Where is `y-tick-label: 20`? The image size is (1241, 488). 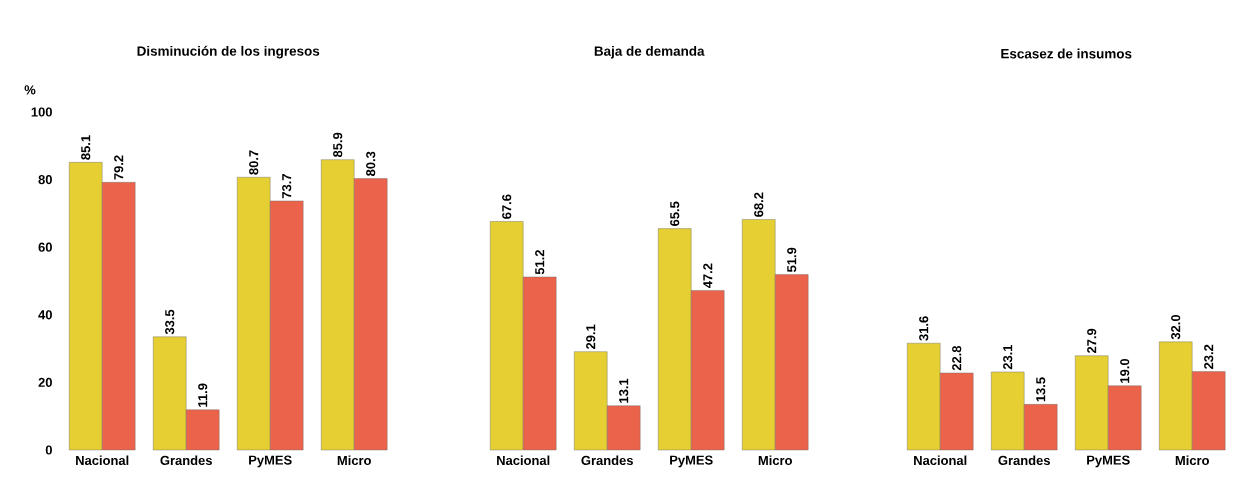
y-tick-label: 20 is located at coordinates (45, 382).